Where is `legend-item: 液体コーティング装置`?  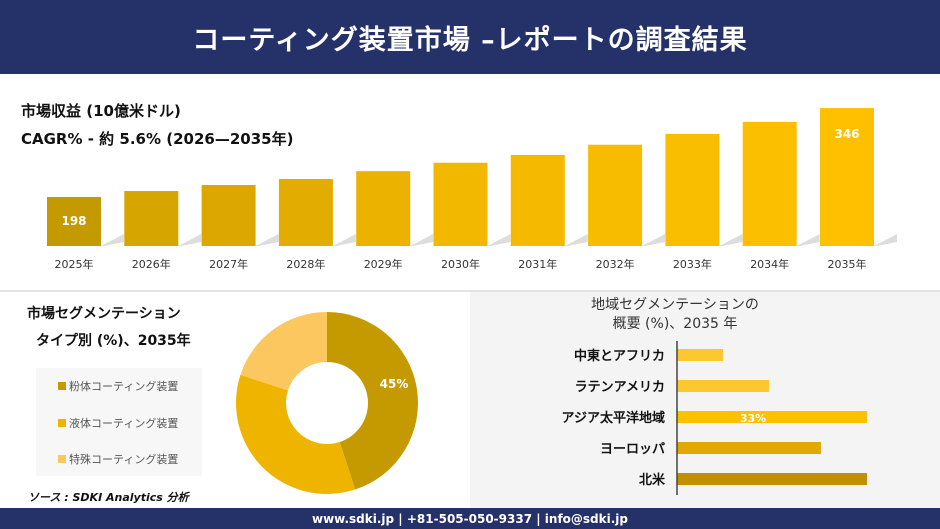
legend-item: 液体コーティング装置 is located at coordinates (118, 423).